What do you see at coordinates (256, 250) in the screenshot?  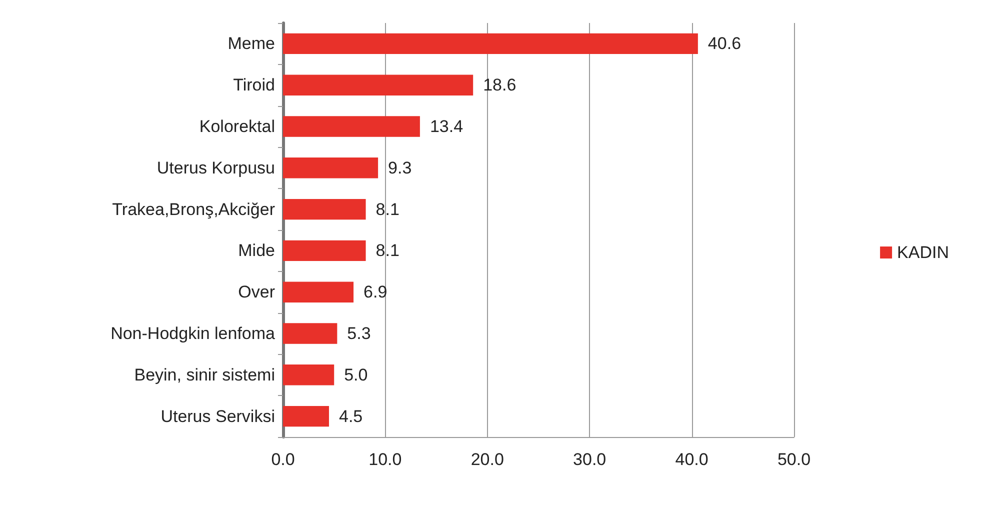 I see `y-tick-label: Mide` at bounding box center [256, 250].